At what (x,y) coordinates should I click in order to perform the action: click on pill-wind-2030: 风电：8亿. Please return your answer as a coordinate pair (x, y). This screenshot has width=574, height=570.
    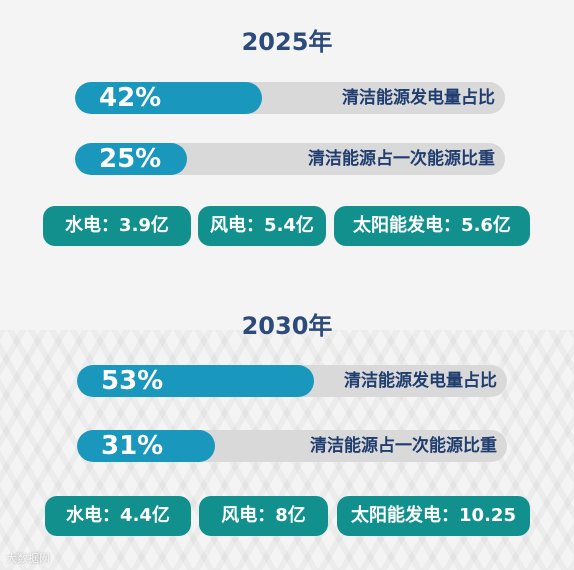
    Looking at the image, I should click on (263, 516).